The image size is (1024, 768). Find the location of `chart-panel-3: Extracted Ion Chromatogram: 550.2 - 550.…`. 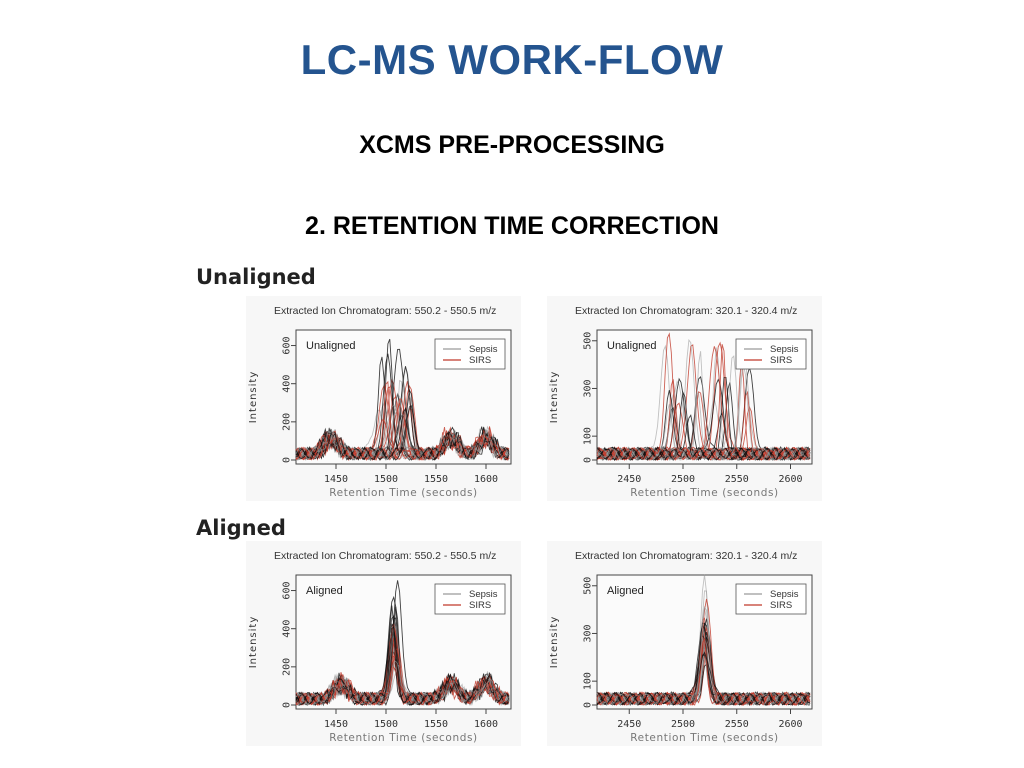

chart-panel-3: Extracted Ion Chromatogram: 550.2 - 550.… is located at coordinates (383, 643).